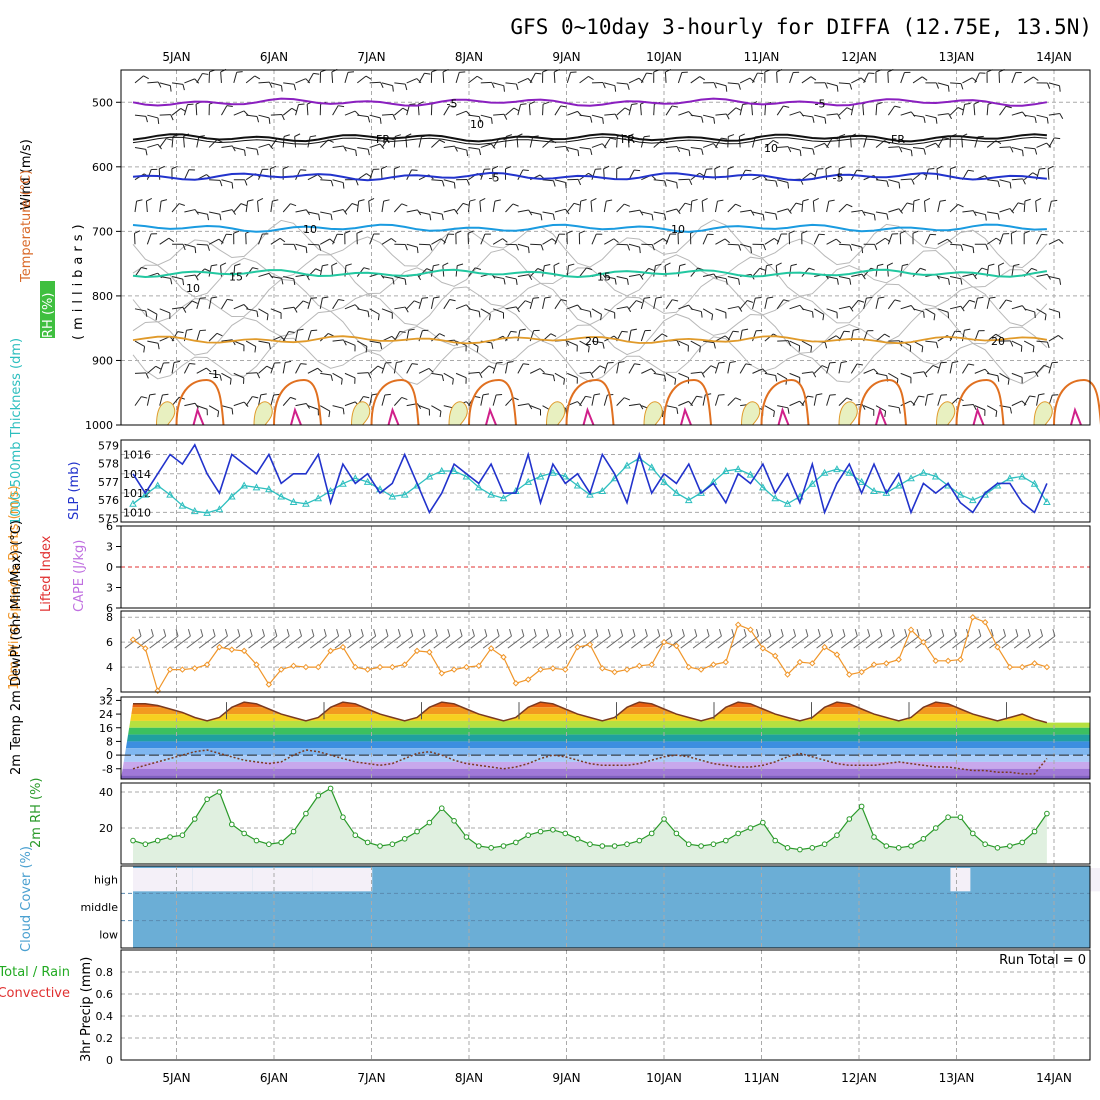 The height and width of the screenshot is (1100, 1100). Describe the element at coordinates (605, 823) in the screenshot. I see `rh2m-frame` at that location.